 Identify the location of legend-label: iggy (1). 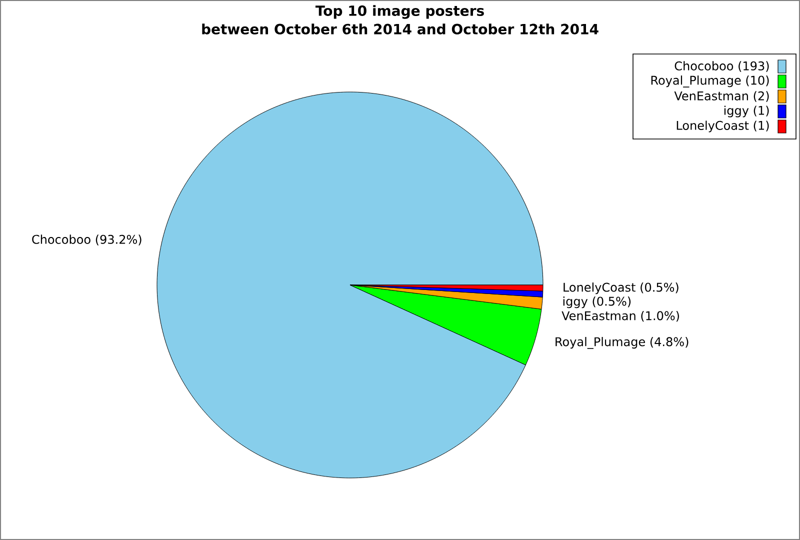
(746, 112).